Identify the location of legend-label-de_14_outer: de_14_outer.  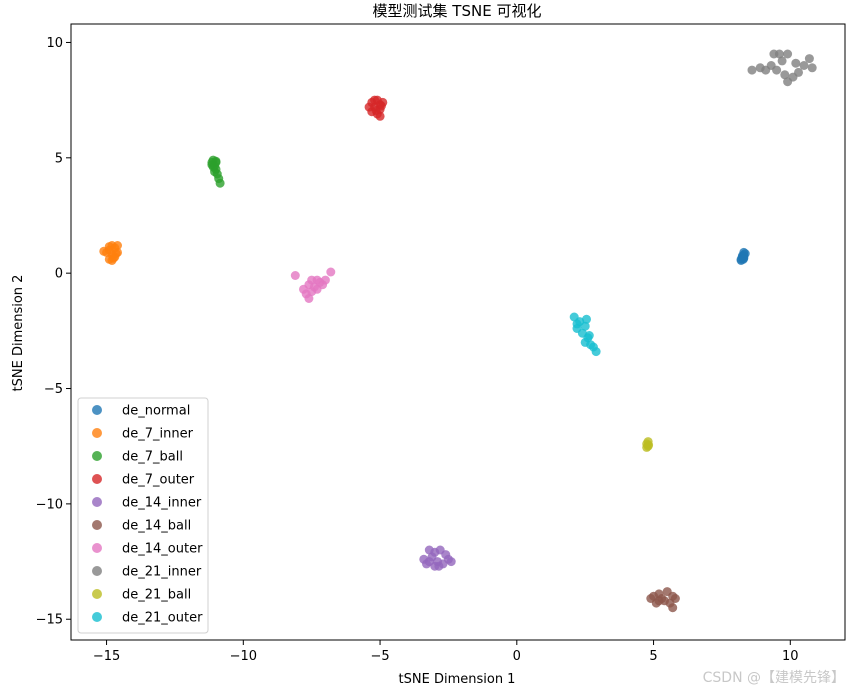
(162, 549).